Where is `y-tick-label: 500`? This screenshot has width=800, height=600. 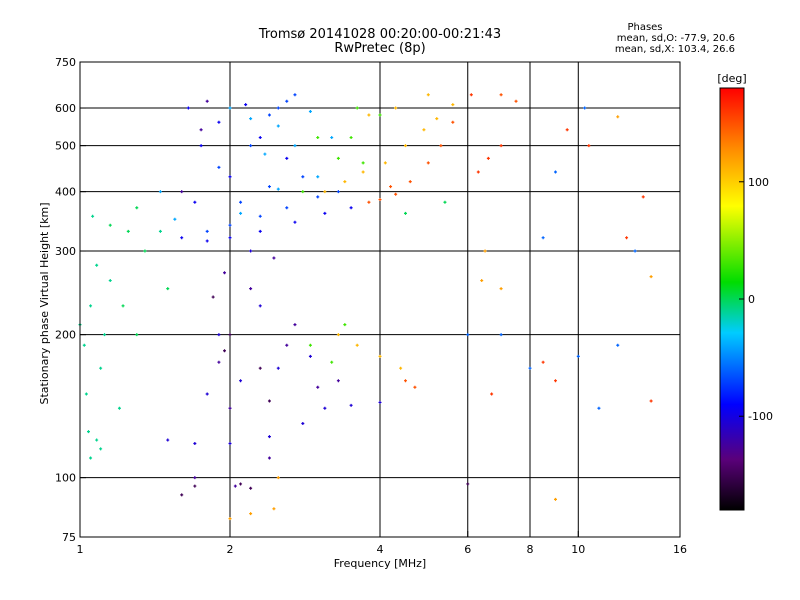 y-tick-label: 500 is located at coordinates (65, 146).